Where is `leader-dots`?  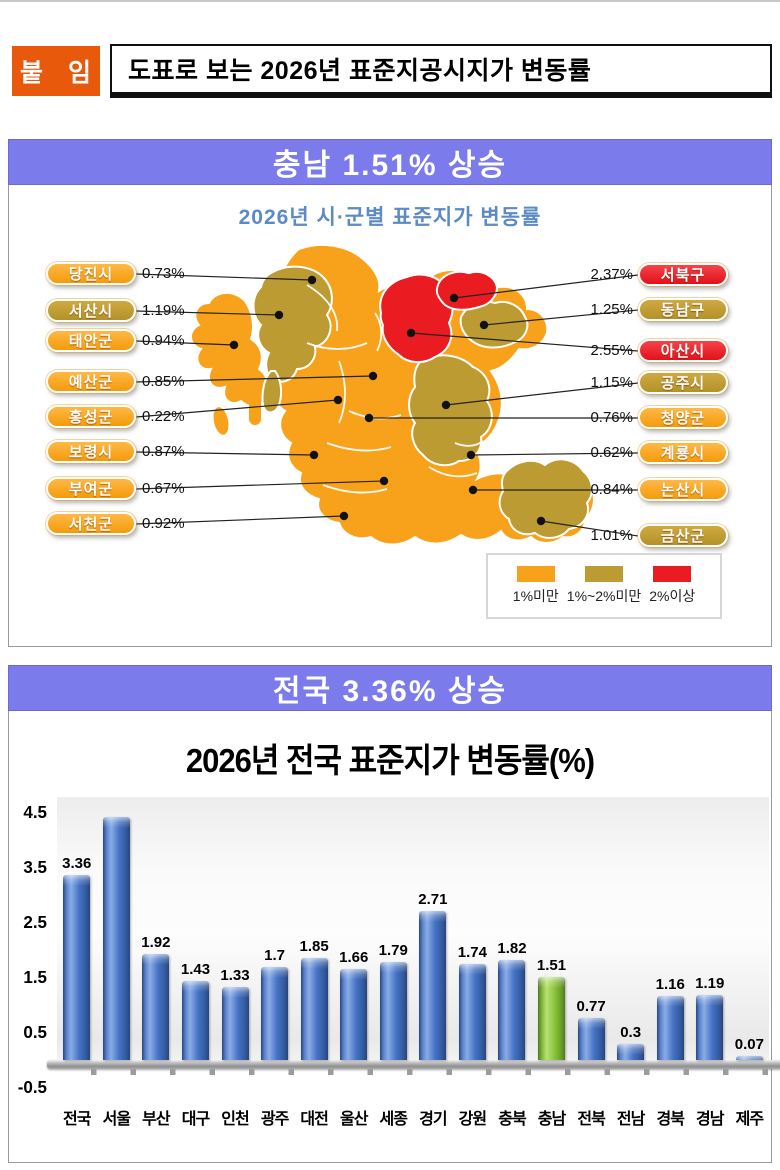 leader-dots is located at coordinates (387, 400).